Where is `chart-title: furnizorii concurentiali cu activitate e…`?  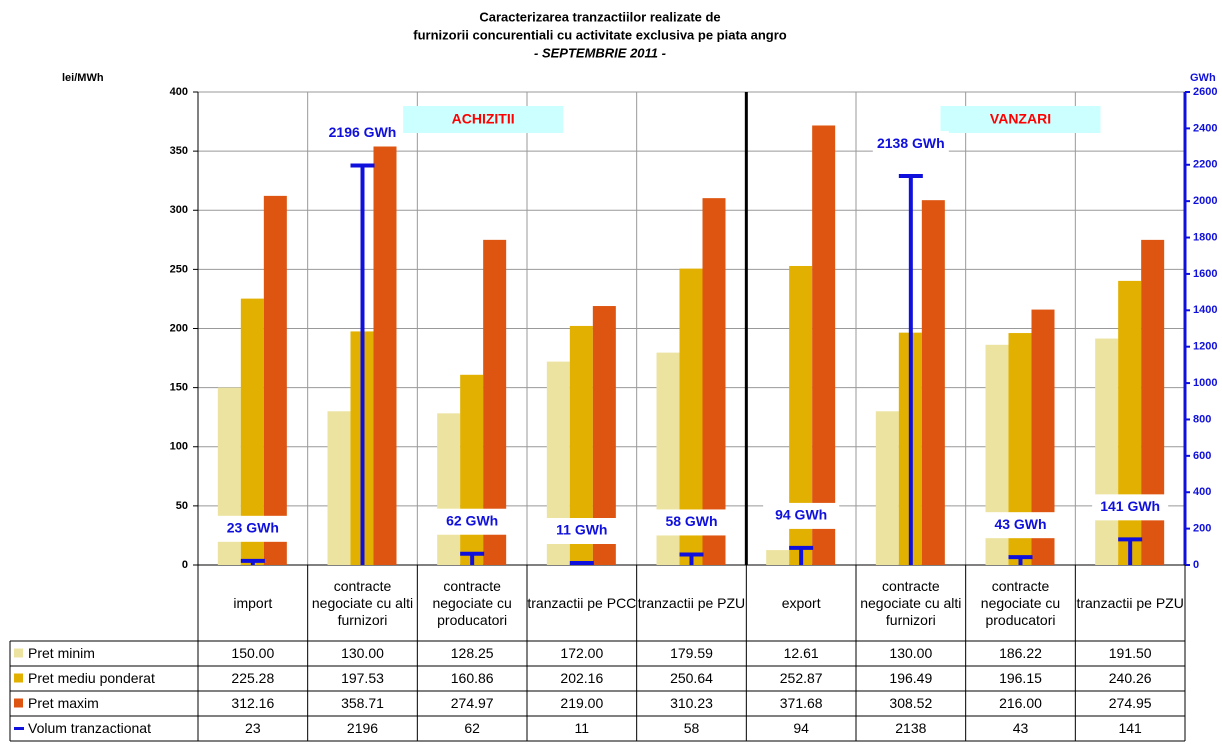
chart-title: furnizorii concurentiali cu activitate e… is located at coordinates (600, 34).